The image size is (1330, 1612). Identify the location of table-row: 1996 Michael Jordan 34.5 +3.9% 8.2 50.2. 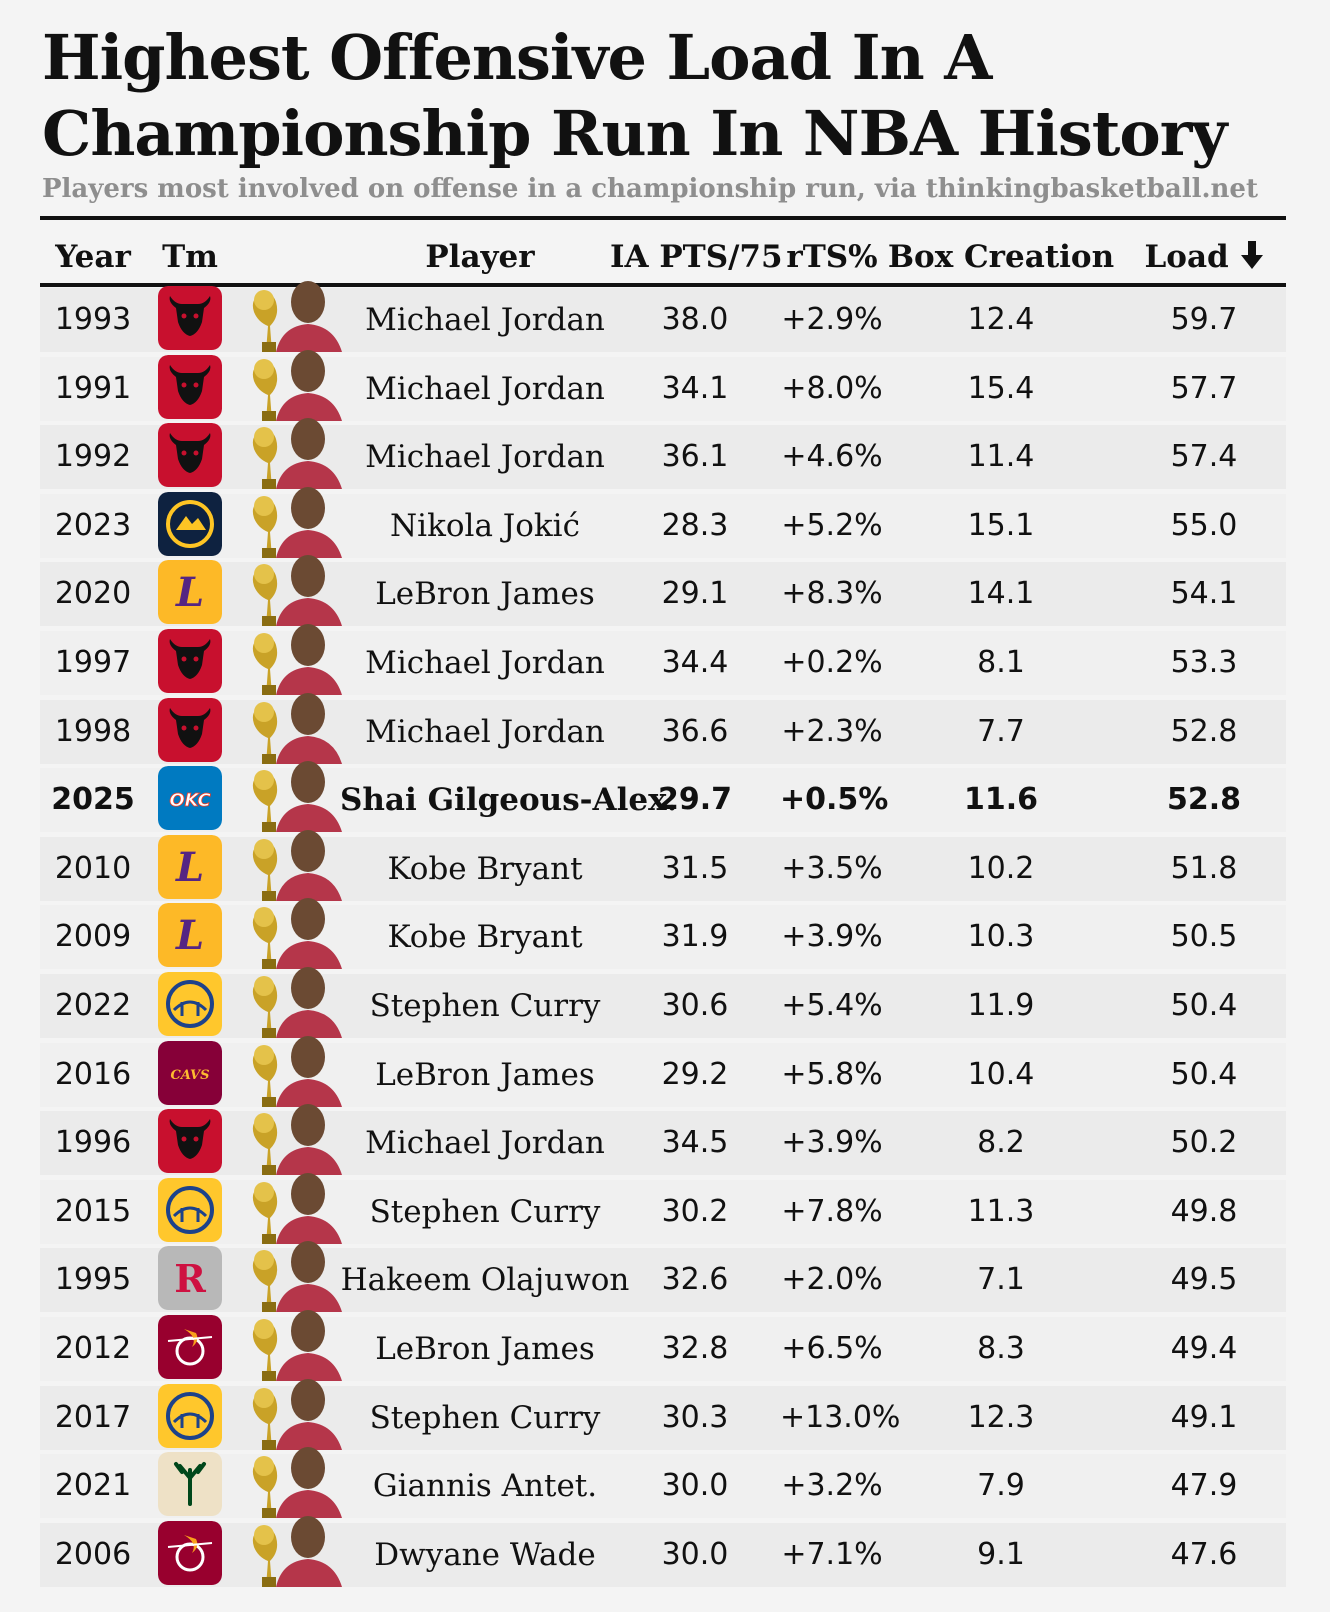
(663, 1140).